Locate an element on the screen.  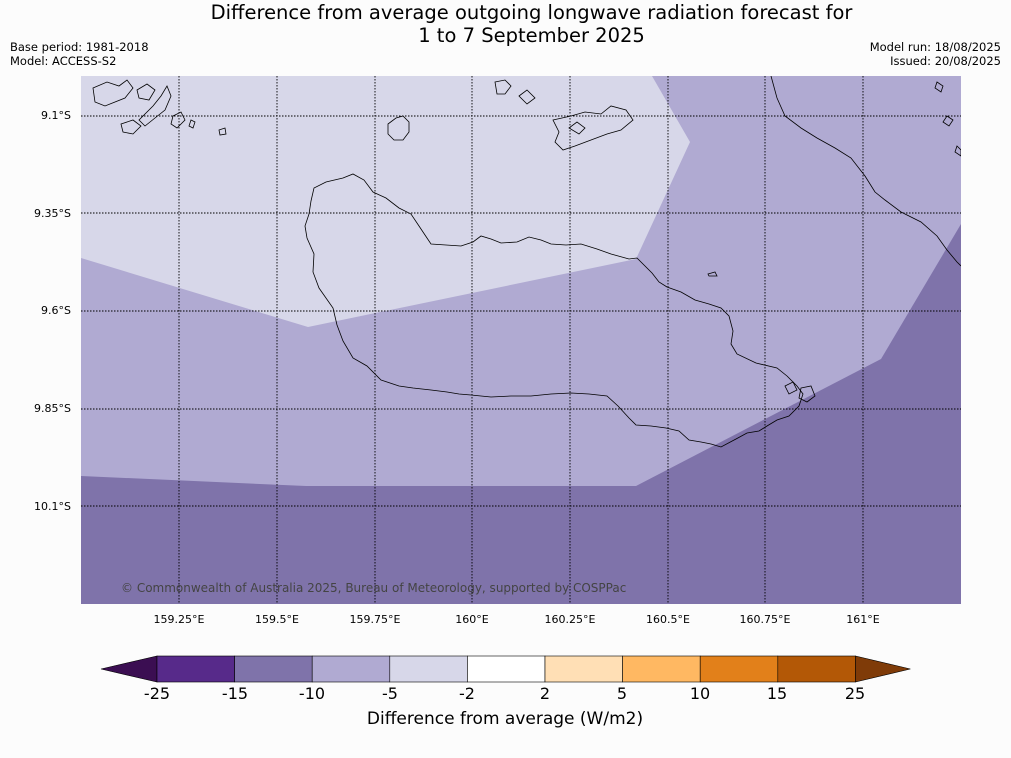
colorbar-under-arrow is located at coordinates (129, 669).